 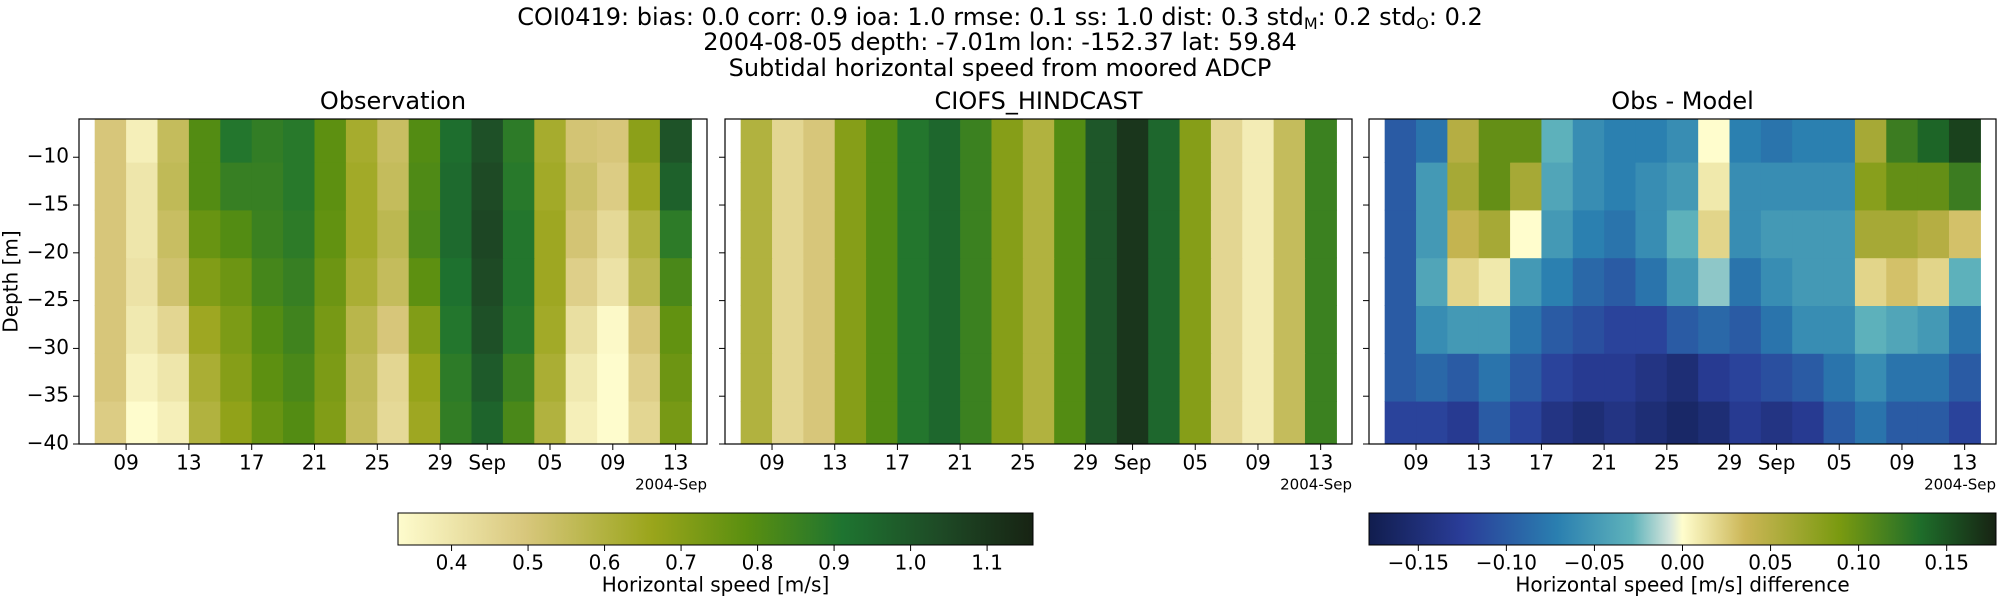 What do you see at coordinates (758, 563) in the screenshot?
I see `colorbar-tick-label: 0.8` at bounding box center [758, 563].